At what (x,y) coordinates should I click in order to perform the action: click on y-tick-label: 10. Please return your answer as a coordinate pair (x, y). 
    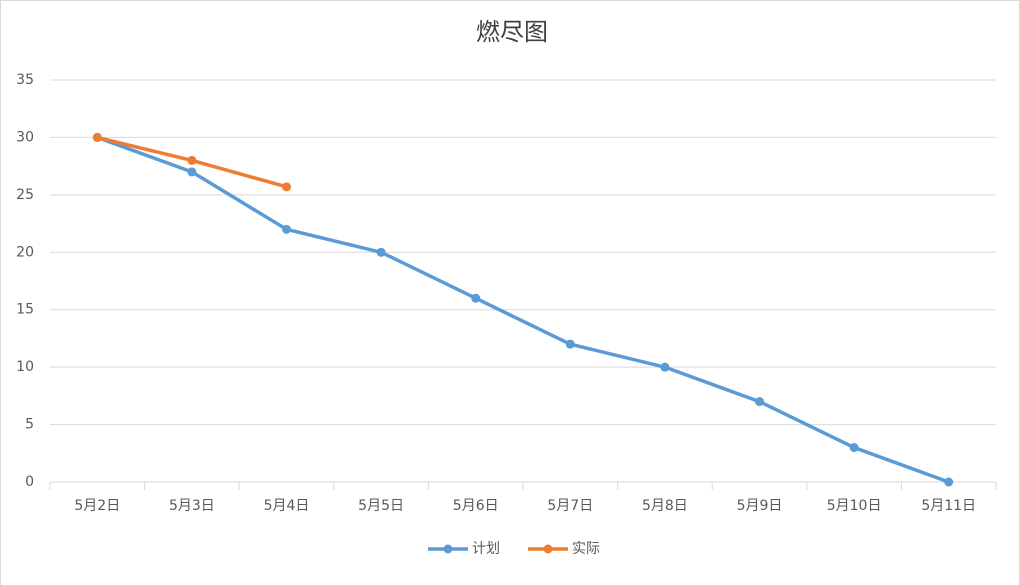
    Looking at the image, I should click on (25, 367).